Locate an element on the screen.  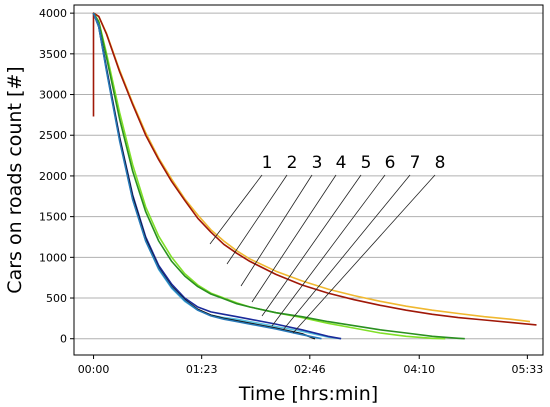
y-tick-label: 4000 is located at coordinates (53, 13).